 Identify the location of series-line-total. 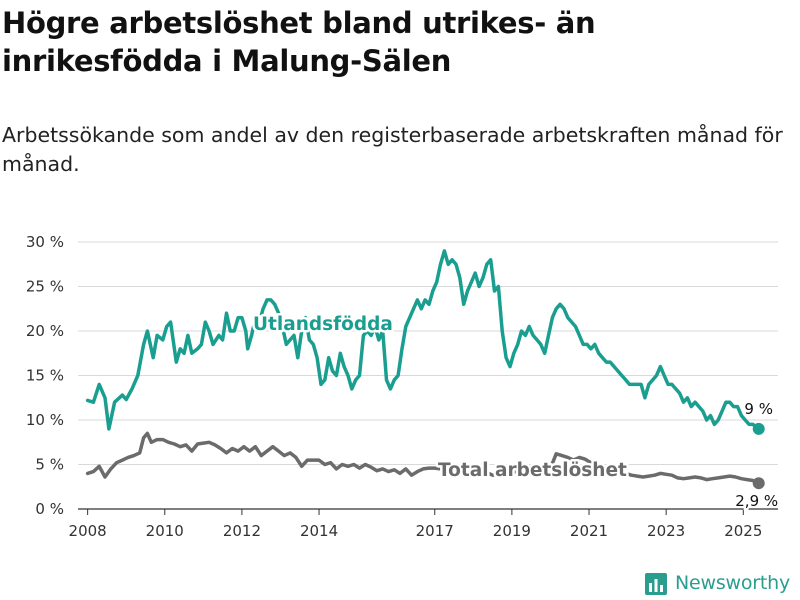
(423, 458).